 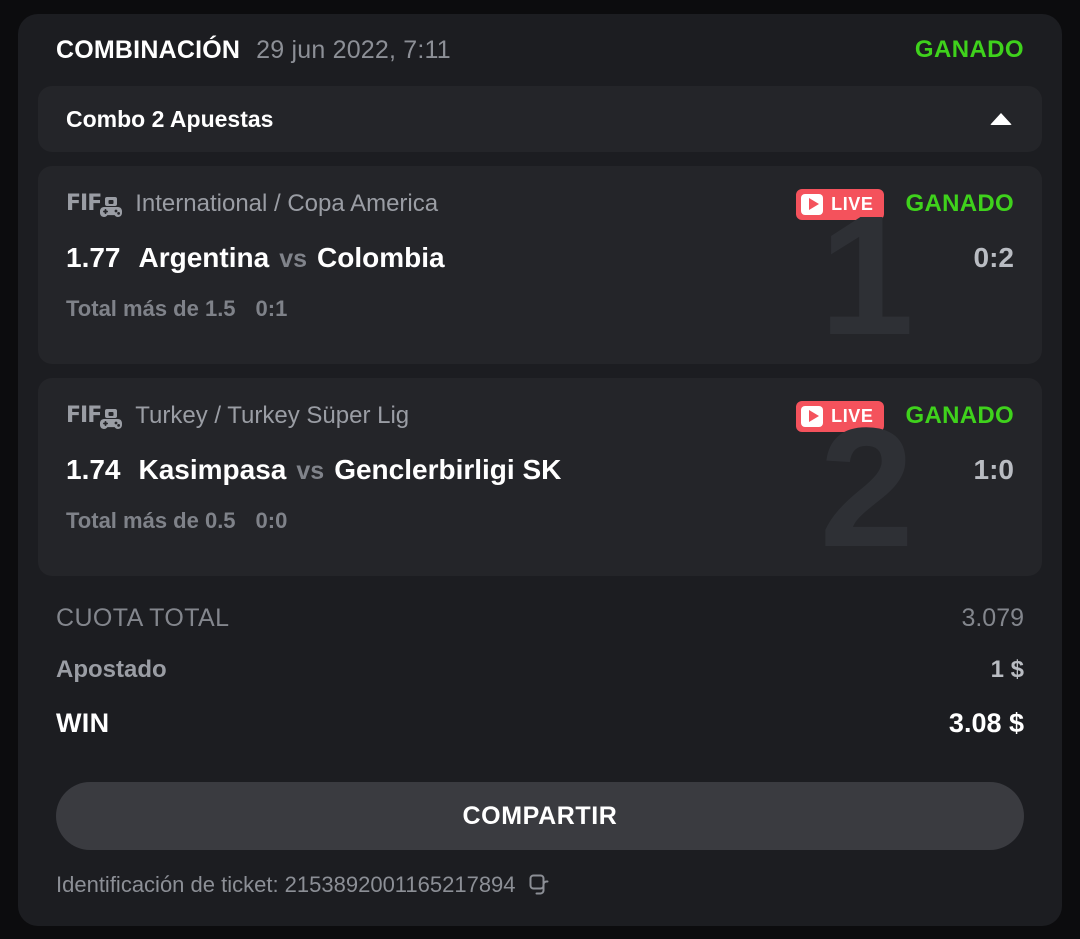 I want to click on win-value: 3.08 $, so click(x=986, y=723).